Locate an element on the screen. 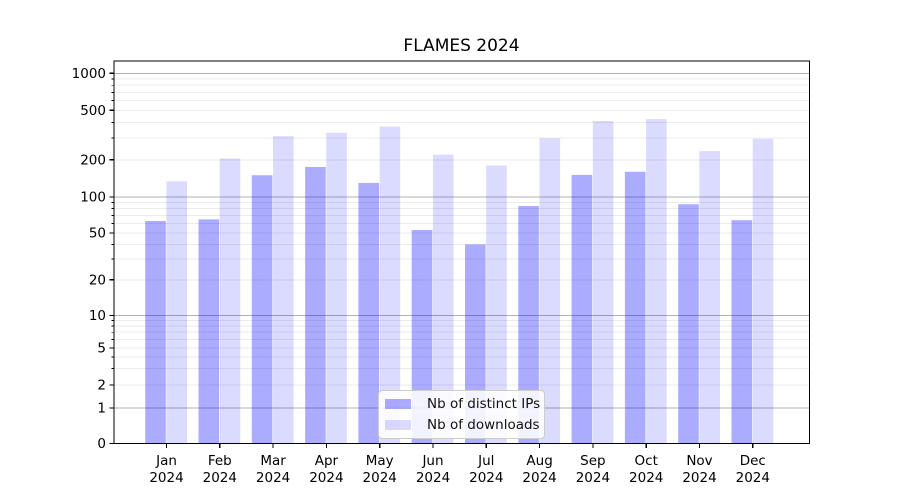  ytick-label-500: 500 is located at coordinates (93, 111).